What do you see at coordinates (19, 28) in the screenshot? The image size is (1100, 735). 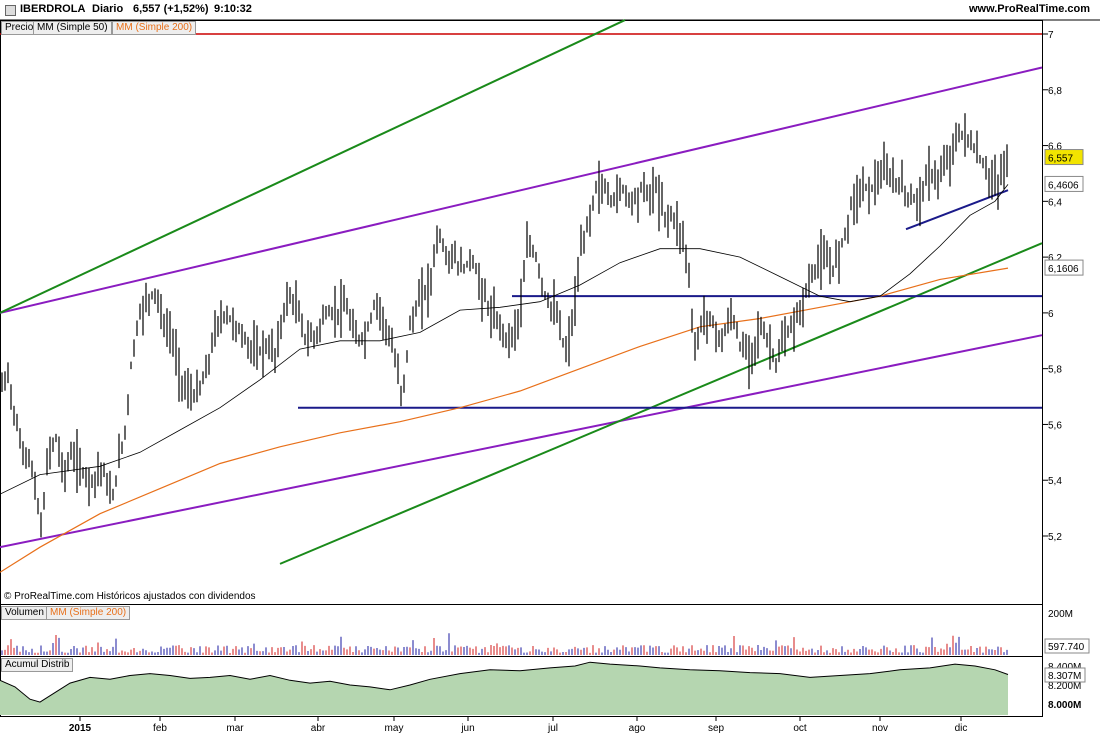 I see `legend-price: Precio` at bounding box center [19, 28].